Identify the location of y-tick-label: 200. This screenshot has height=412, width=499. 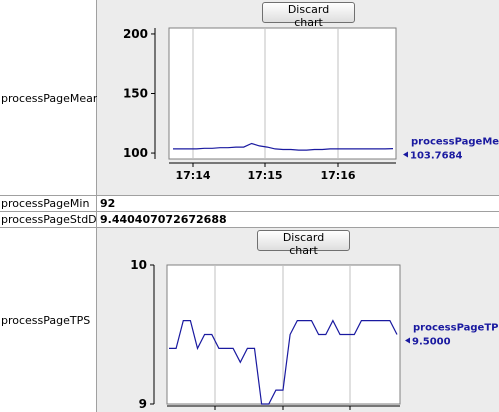
(135, 34).